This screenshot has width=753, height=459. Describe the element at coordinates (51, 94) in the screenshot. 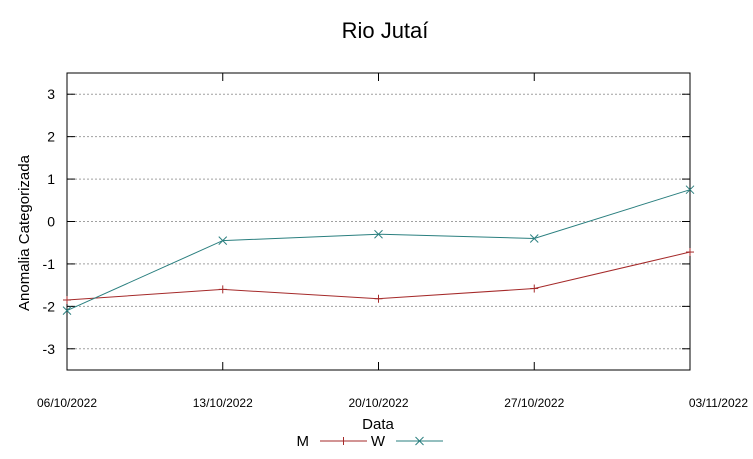

I see `y-tick-label: 3` at that location.